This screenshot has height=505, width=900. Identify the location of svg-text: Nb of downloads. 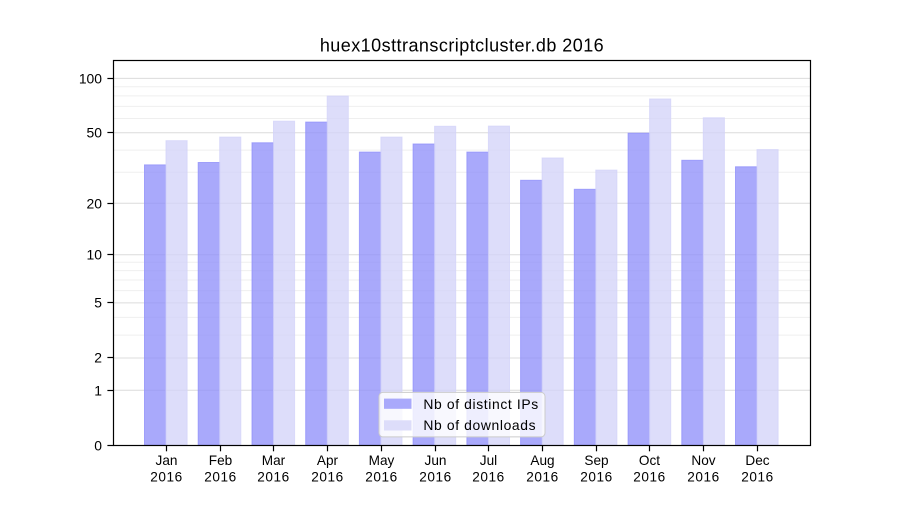
(479, 425).